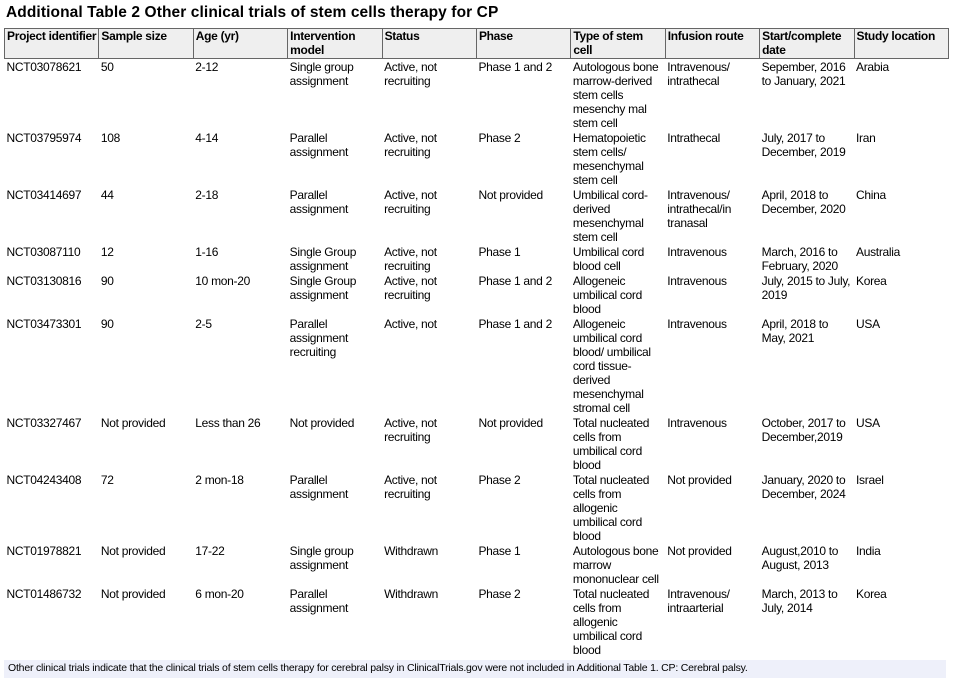 This screenshot has height=693, width=953. I want to click on table-cell: 72, so click(107, 480).